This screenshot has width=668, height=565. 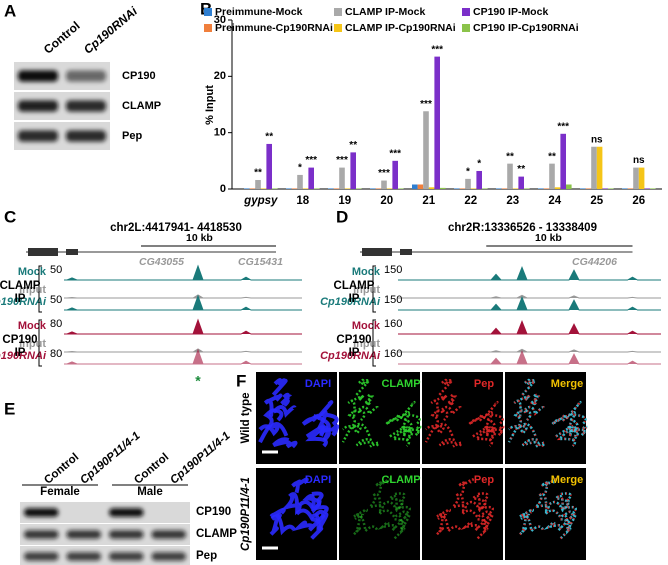 What do you see at coordinates (32, 344) in the screenshot?
I see `track-name: Input` at bounding box center [32, 344].